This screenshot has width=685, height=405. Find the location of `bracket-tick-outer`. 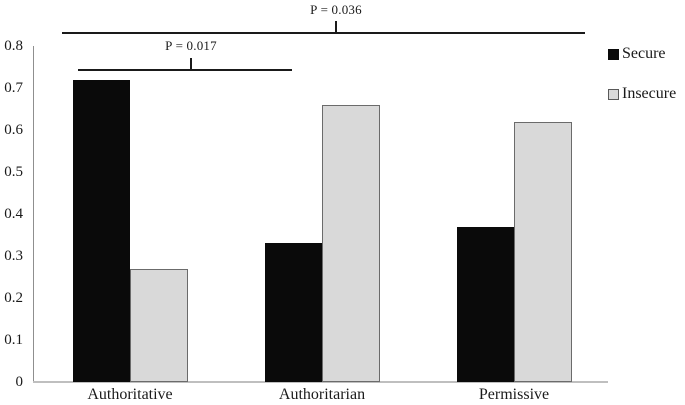

bracket-tick-outer is located at coordinates (336, 27).